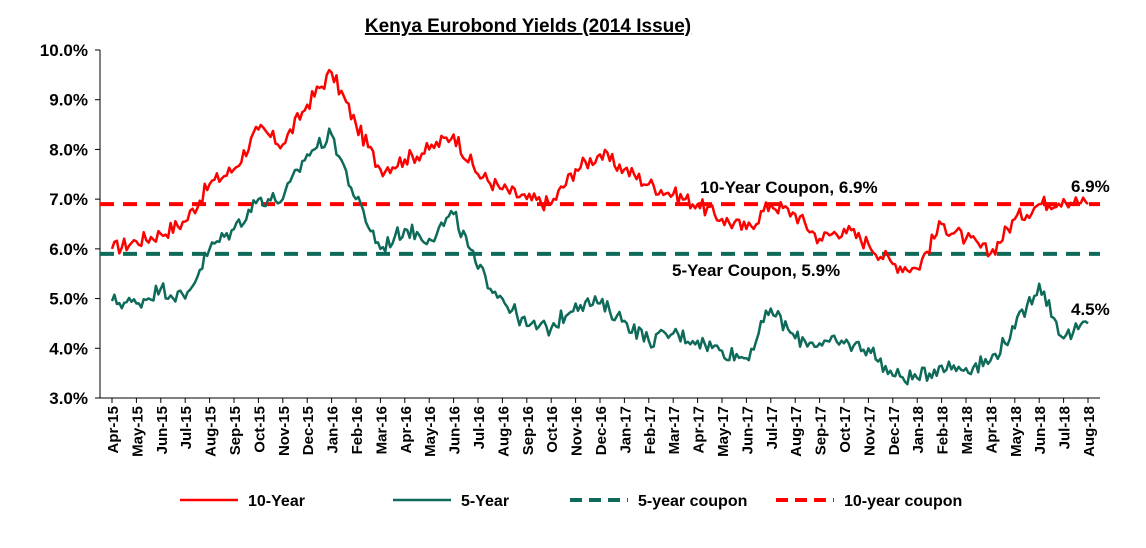 The image size is (1146, 548). What do you see at coordinates (64, 50) in the screenshot?
I see `y-tick-label: 10.0%` at bounding box center [64, 50].